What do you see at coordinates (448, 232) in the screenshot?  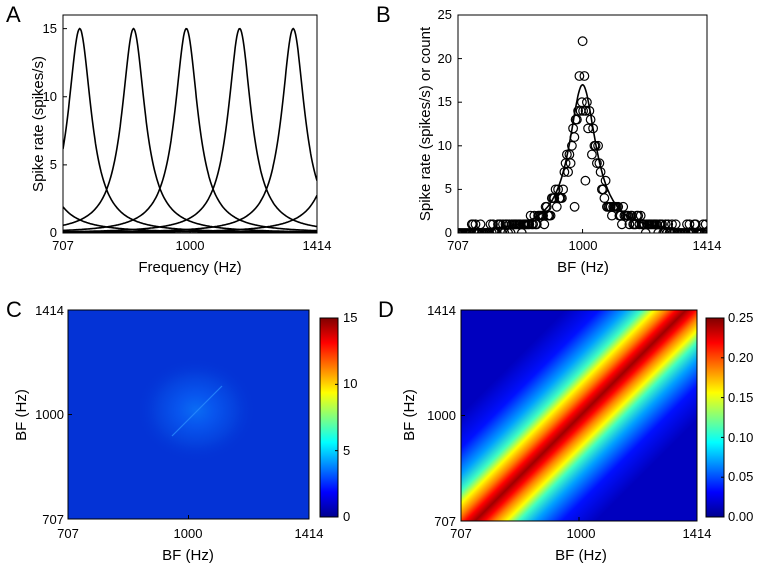 I see `ytick-b-0: 0` at bounding box center [448, 232].